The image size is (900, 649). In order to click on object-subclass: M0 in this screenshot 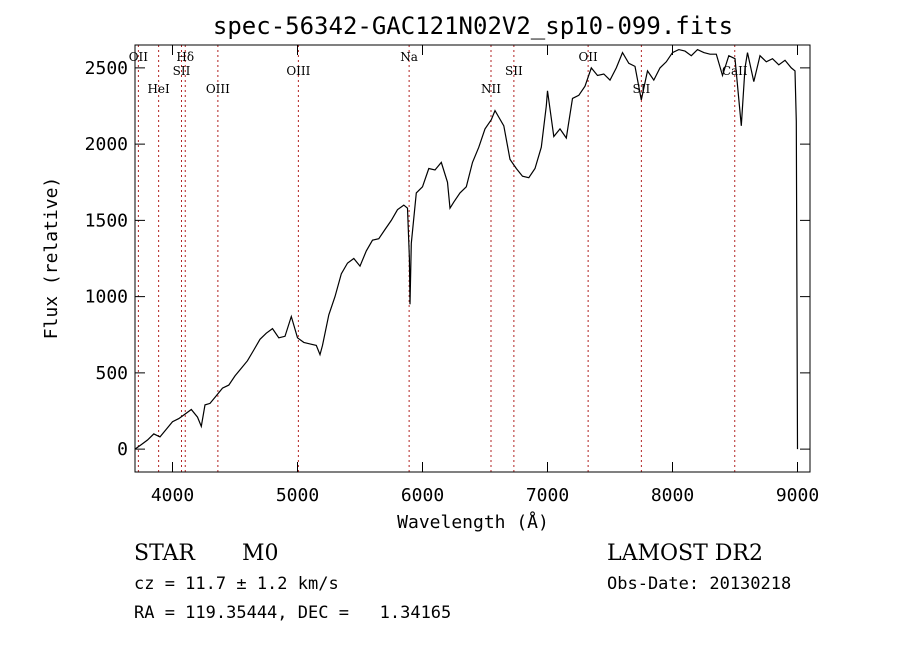, I will do `click(260, 553)`.